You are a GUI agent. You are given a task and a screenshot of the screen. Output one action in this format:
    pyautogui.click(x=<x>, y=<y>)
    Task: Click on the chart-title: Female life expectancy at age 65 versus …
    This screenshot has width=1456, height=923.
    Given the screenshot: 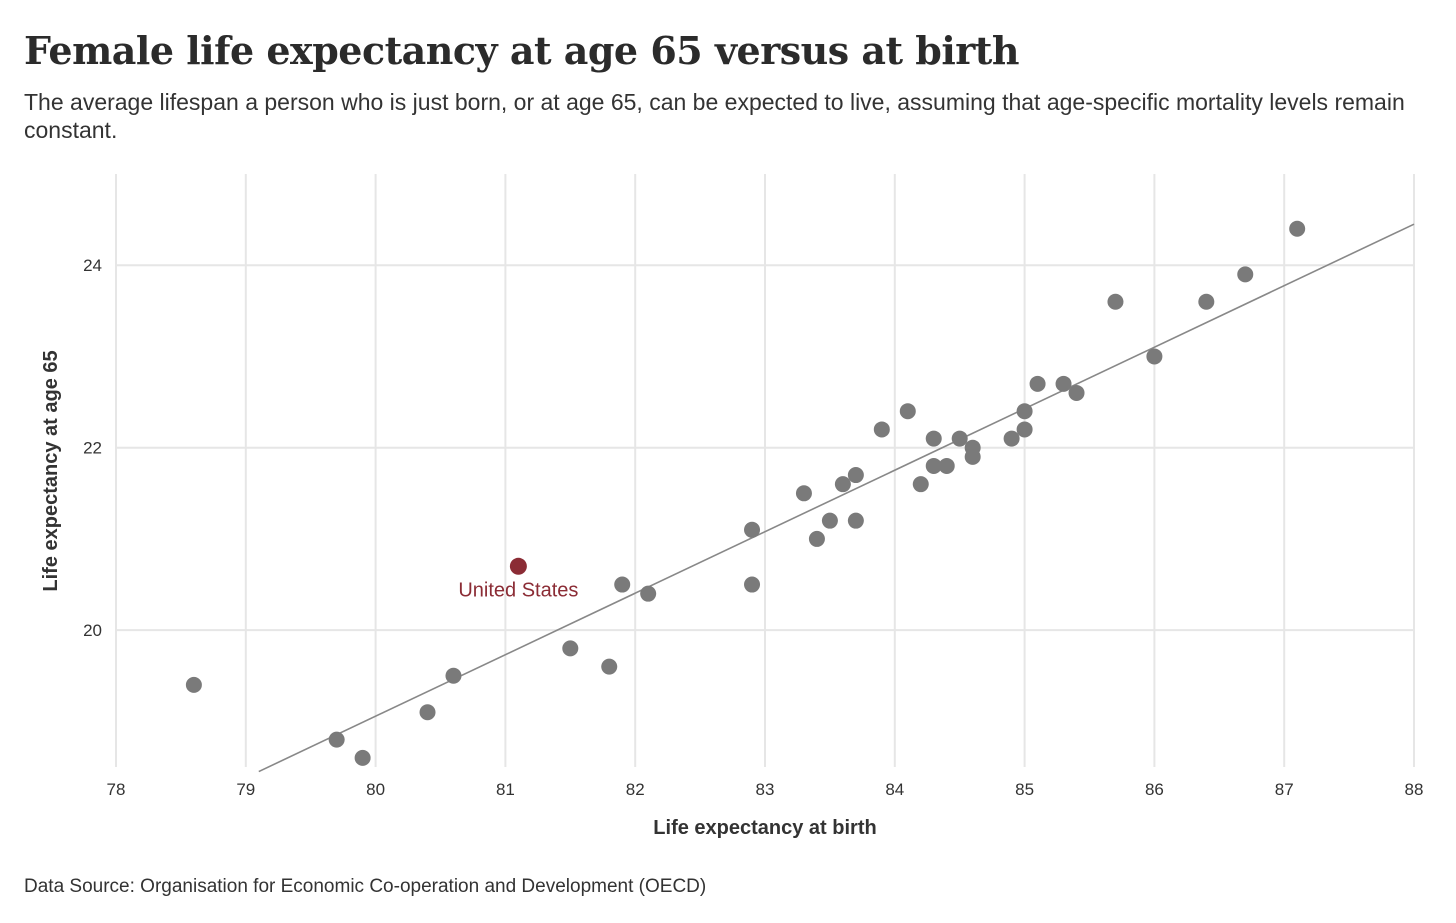 What is the action you would take?
    pyautogui.click(x=522, y=50)
    